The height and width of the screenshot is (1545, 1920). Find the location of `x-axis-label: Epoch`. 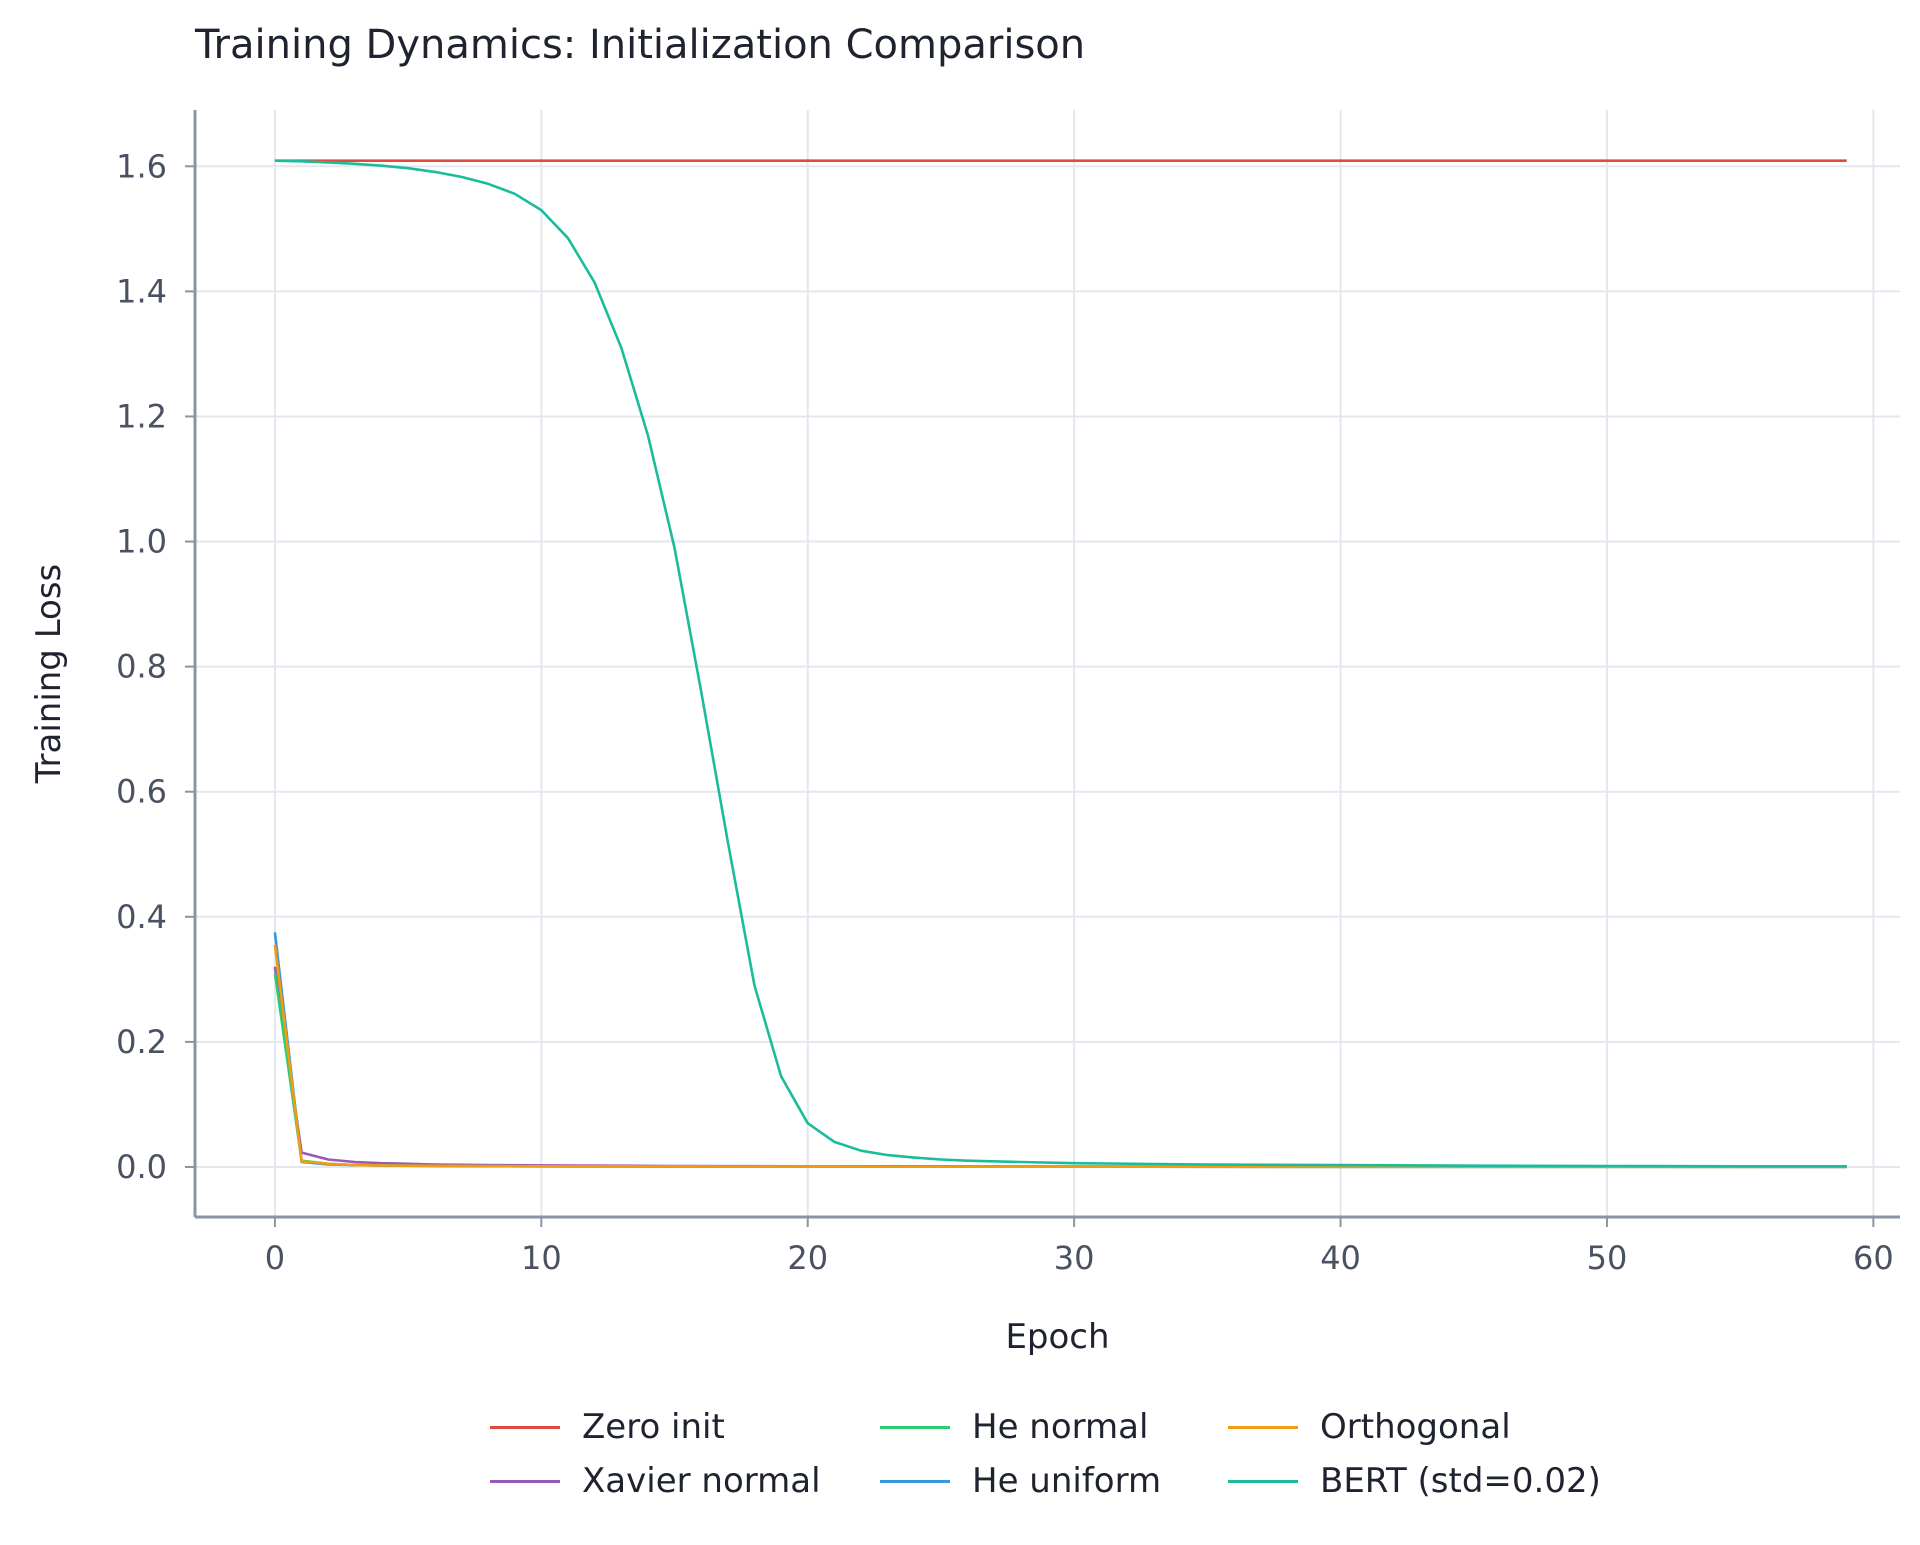

x-axis-label: Epoch is located at coordinates (1057, 1337).